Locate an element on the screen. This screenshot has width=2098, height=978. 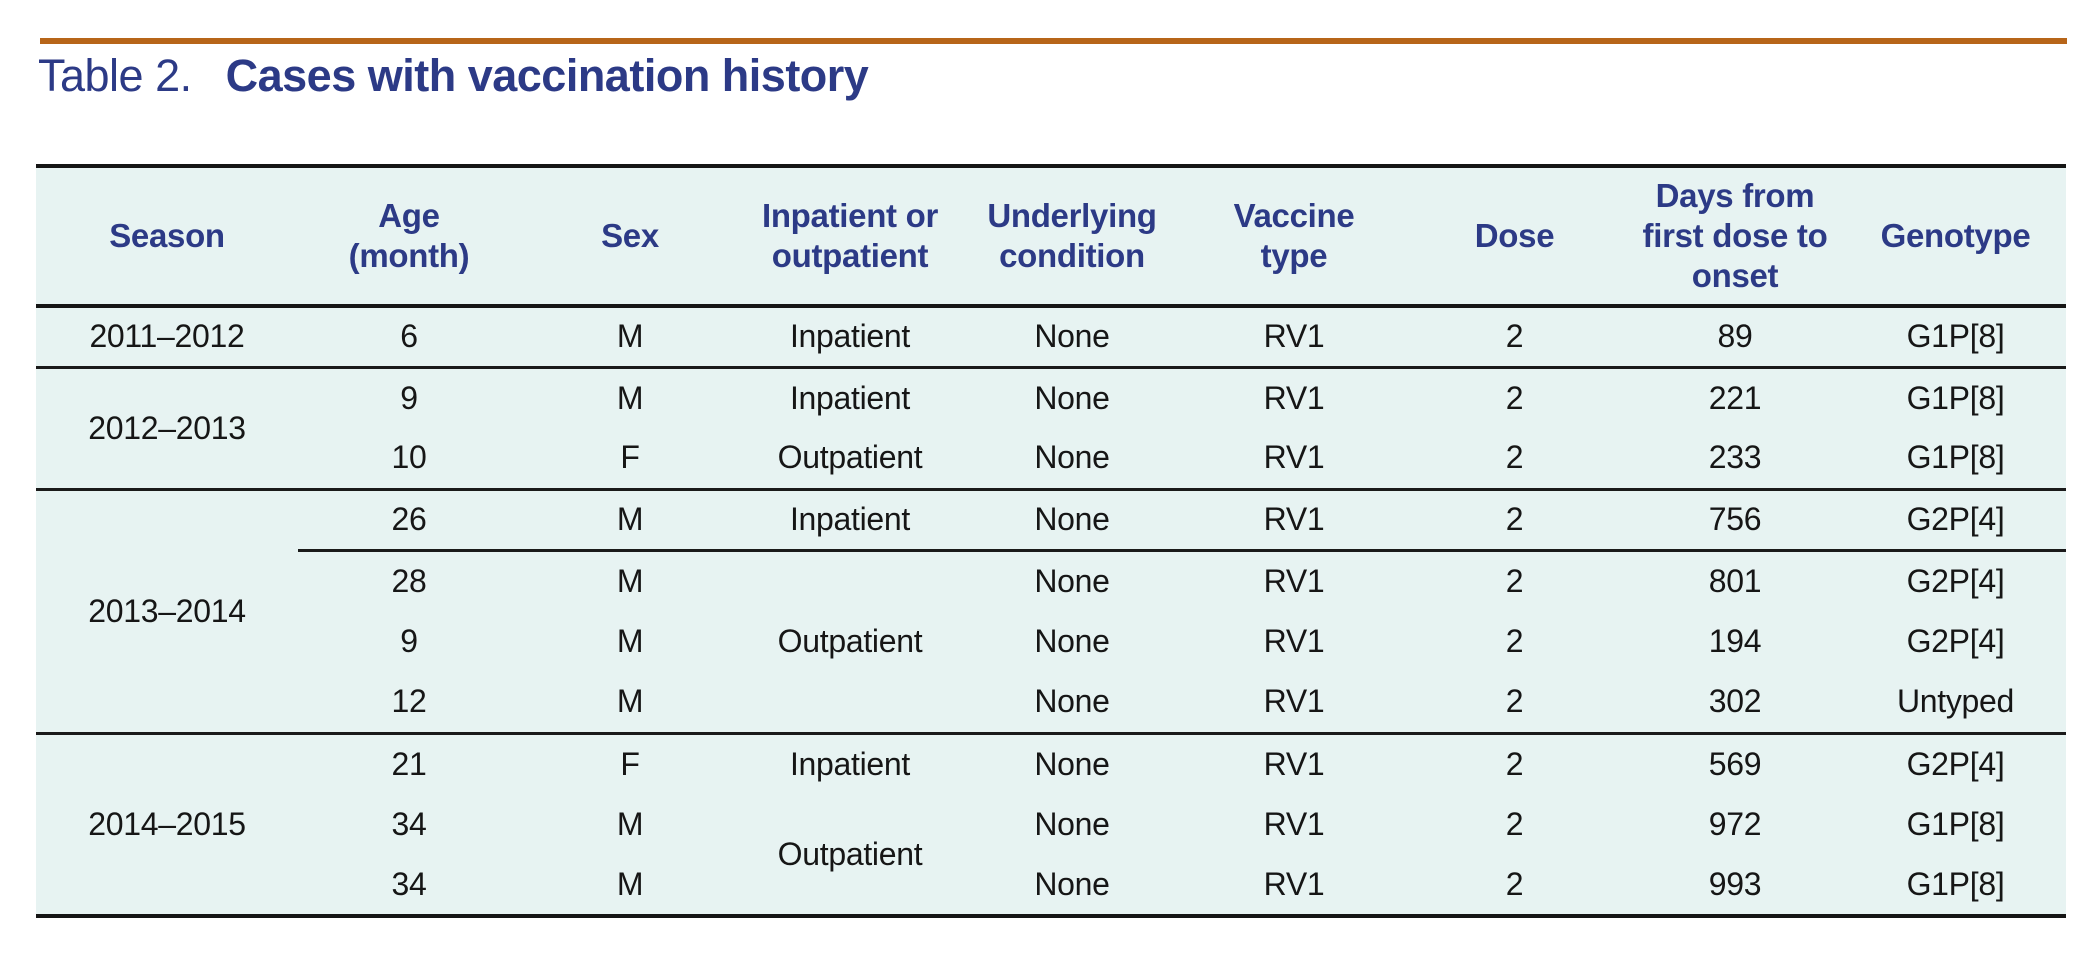
season-cell: 2013–2014 is located at coordinates (167, 612).